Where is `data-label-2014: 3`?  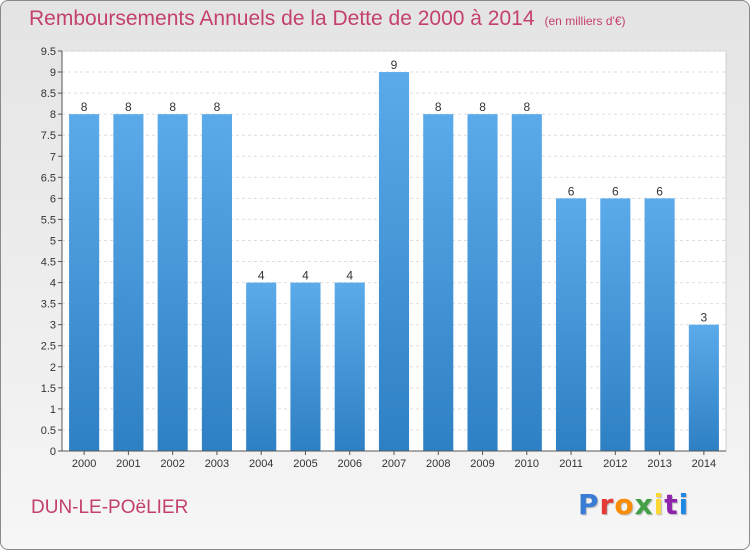 data-label-2014: 3 is located at coordinates (704, 318).